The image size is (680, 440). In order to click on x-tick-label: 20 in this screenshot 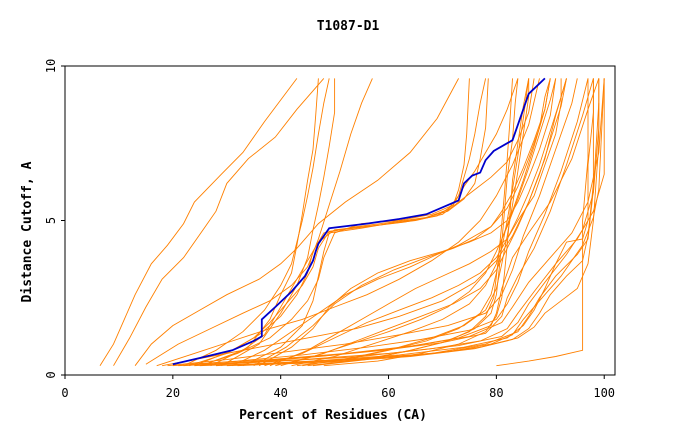, I will do `click(173, 393)`.